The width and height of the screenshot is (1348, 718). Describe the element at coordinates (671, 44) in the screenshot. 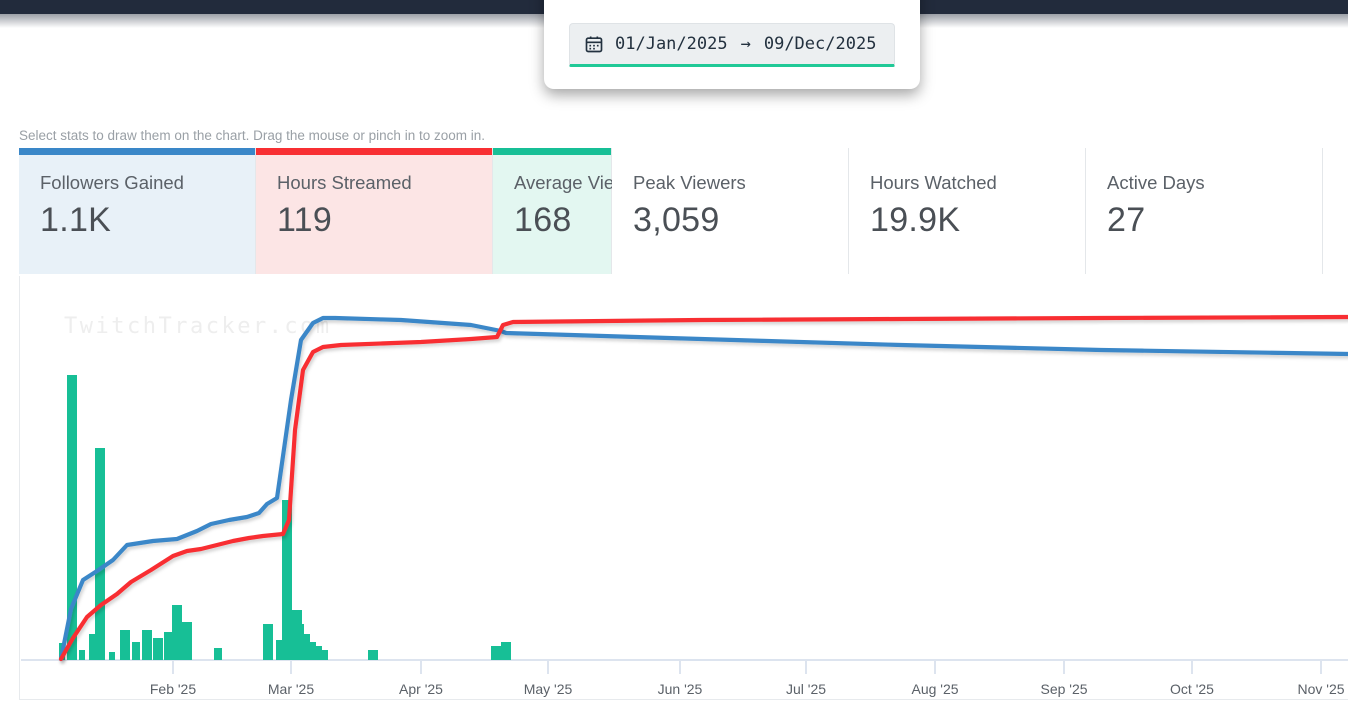

I see `date-range-start: 01/Jan/2025` at that location.